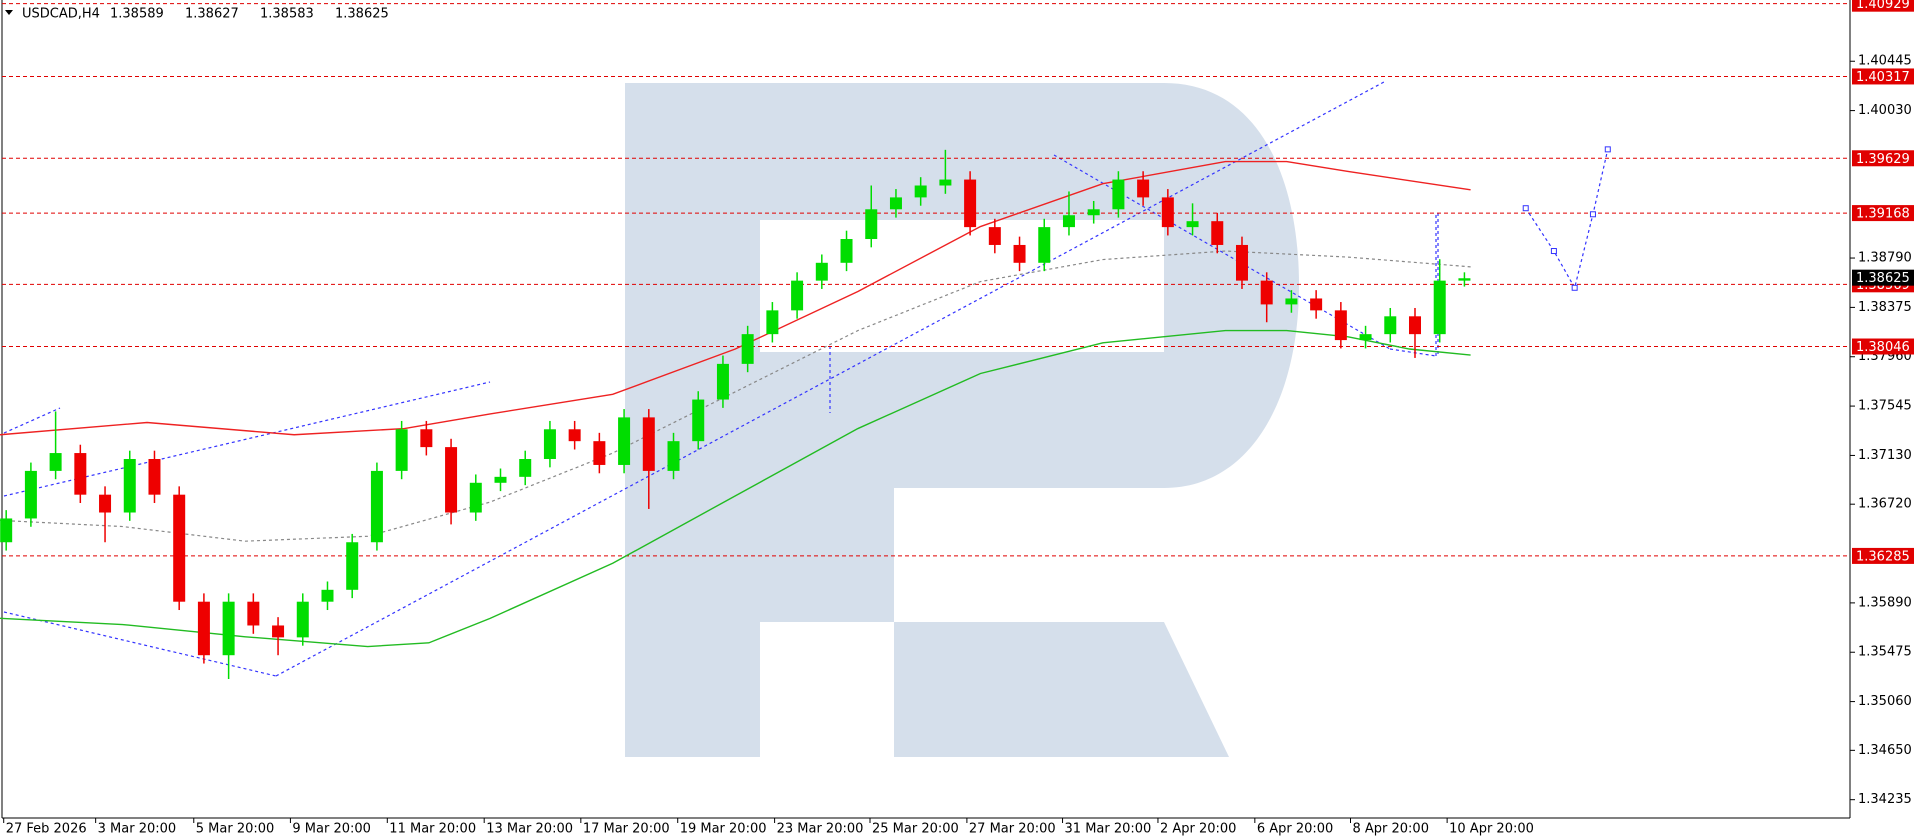 The height and width of the screenshot is (840, 1916). I want to click on y-tick-label: 1.36720, so click(1885, 504).